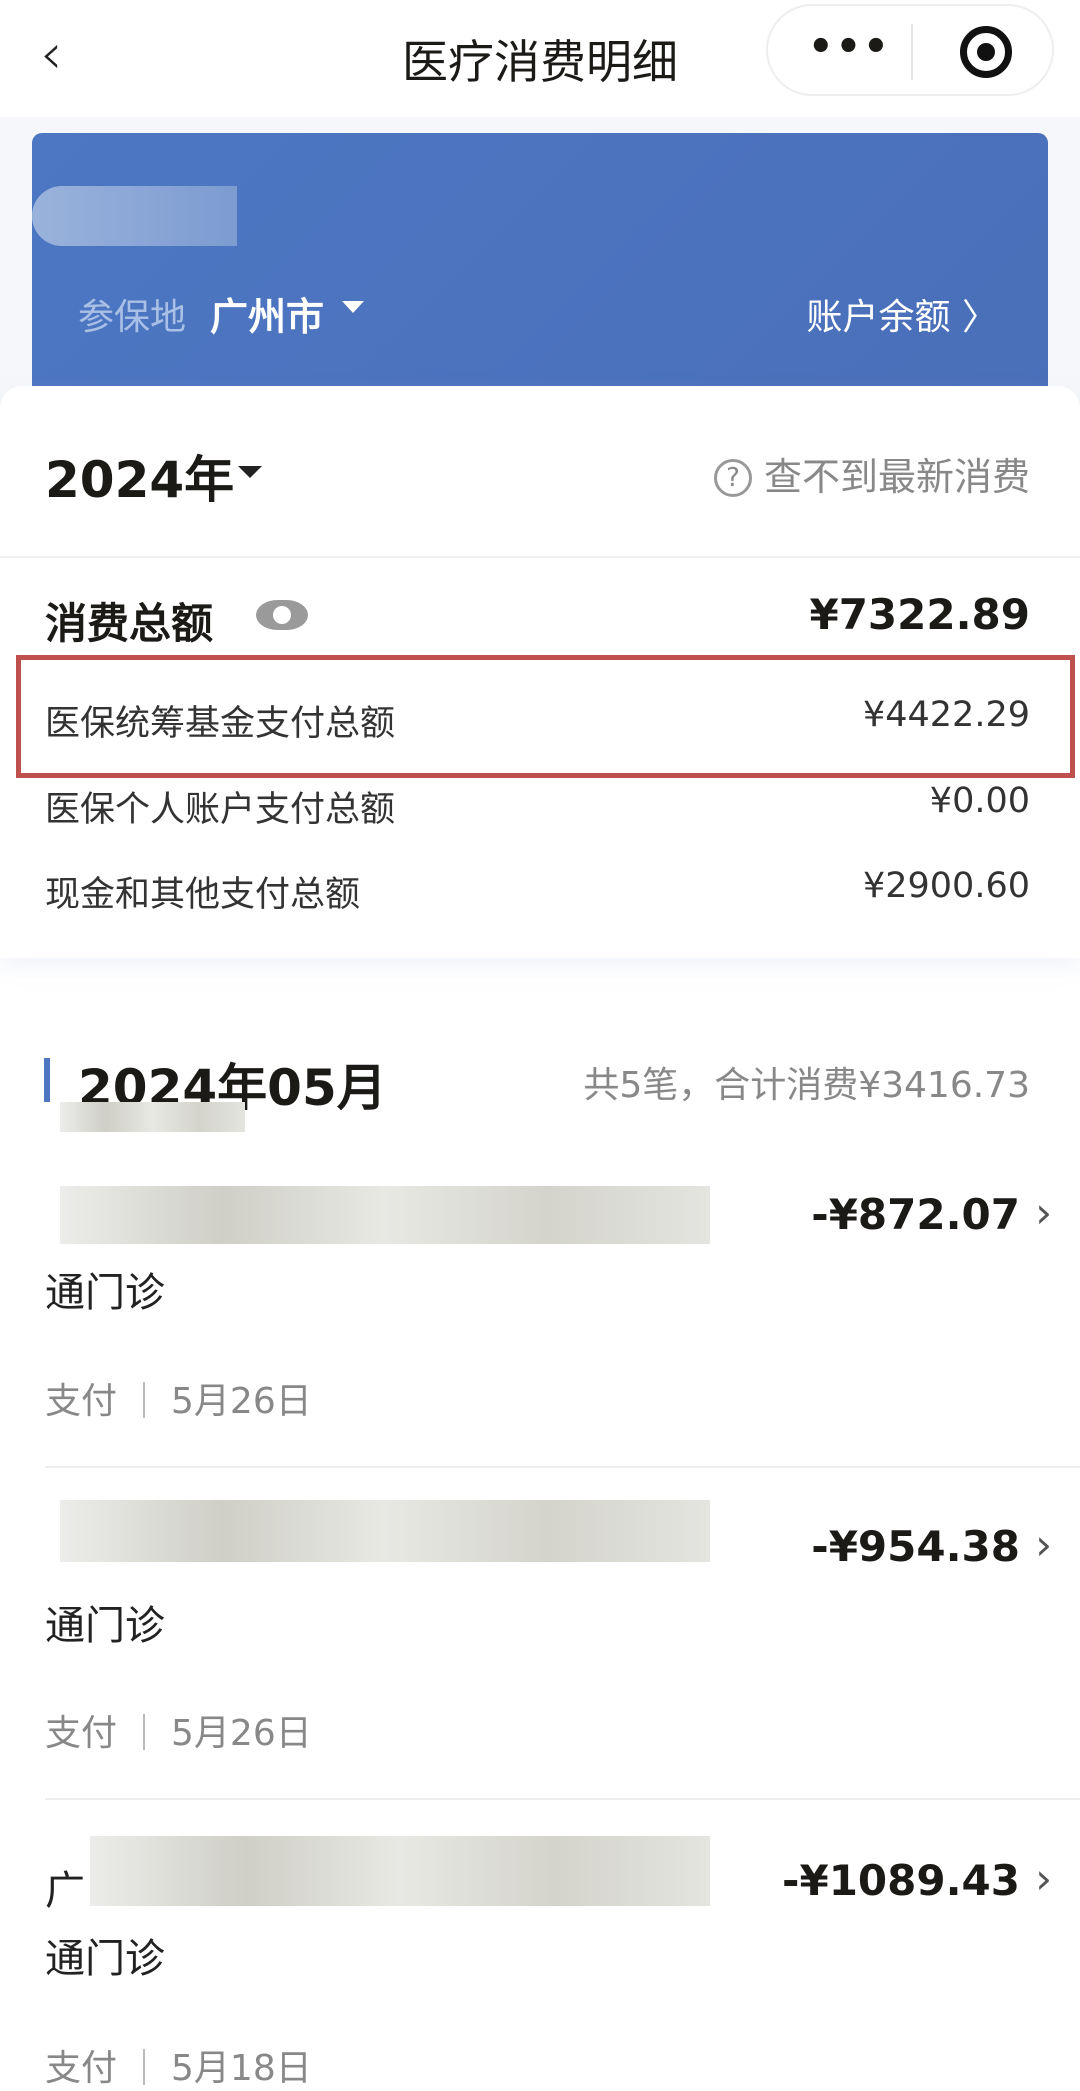 Image resolution: width=1080 pixels, height=2091 pixels. What do you see at coordinates (65, 1891) in the screenshot?
I see `item-name-prefix: 广` at bounding box center [65, 1891].